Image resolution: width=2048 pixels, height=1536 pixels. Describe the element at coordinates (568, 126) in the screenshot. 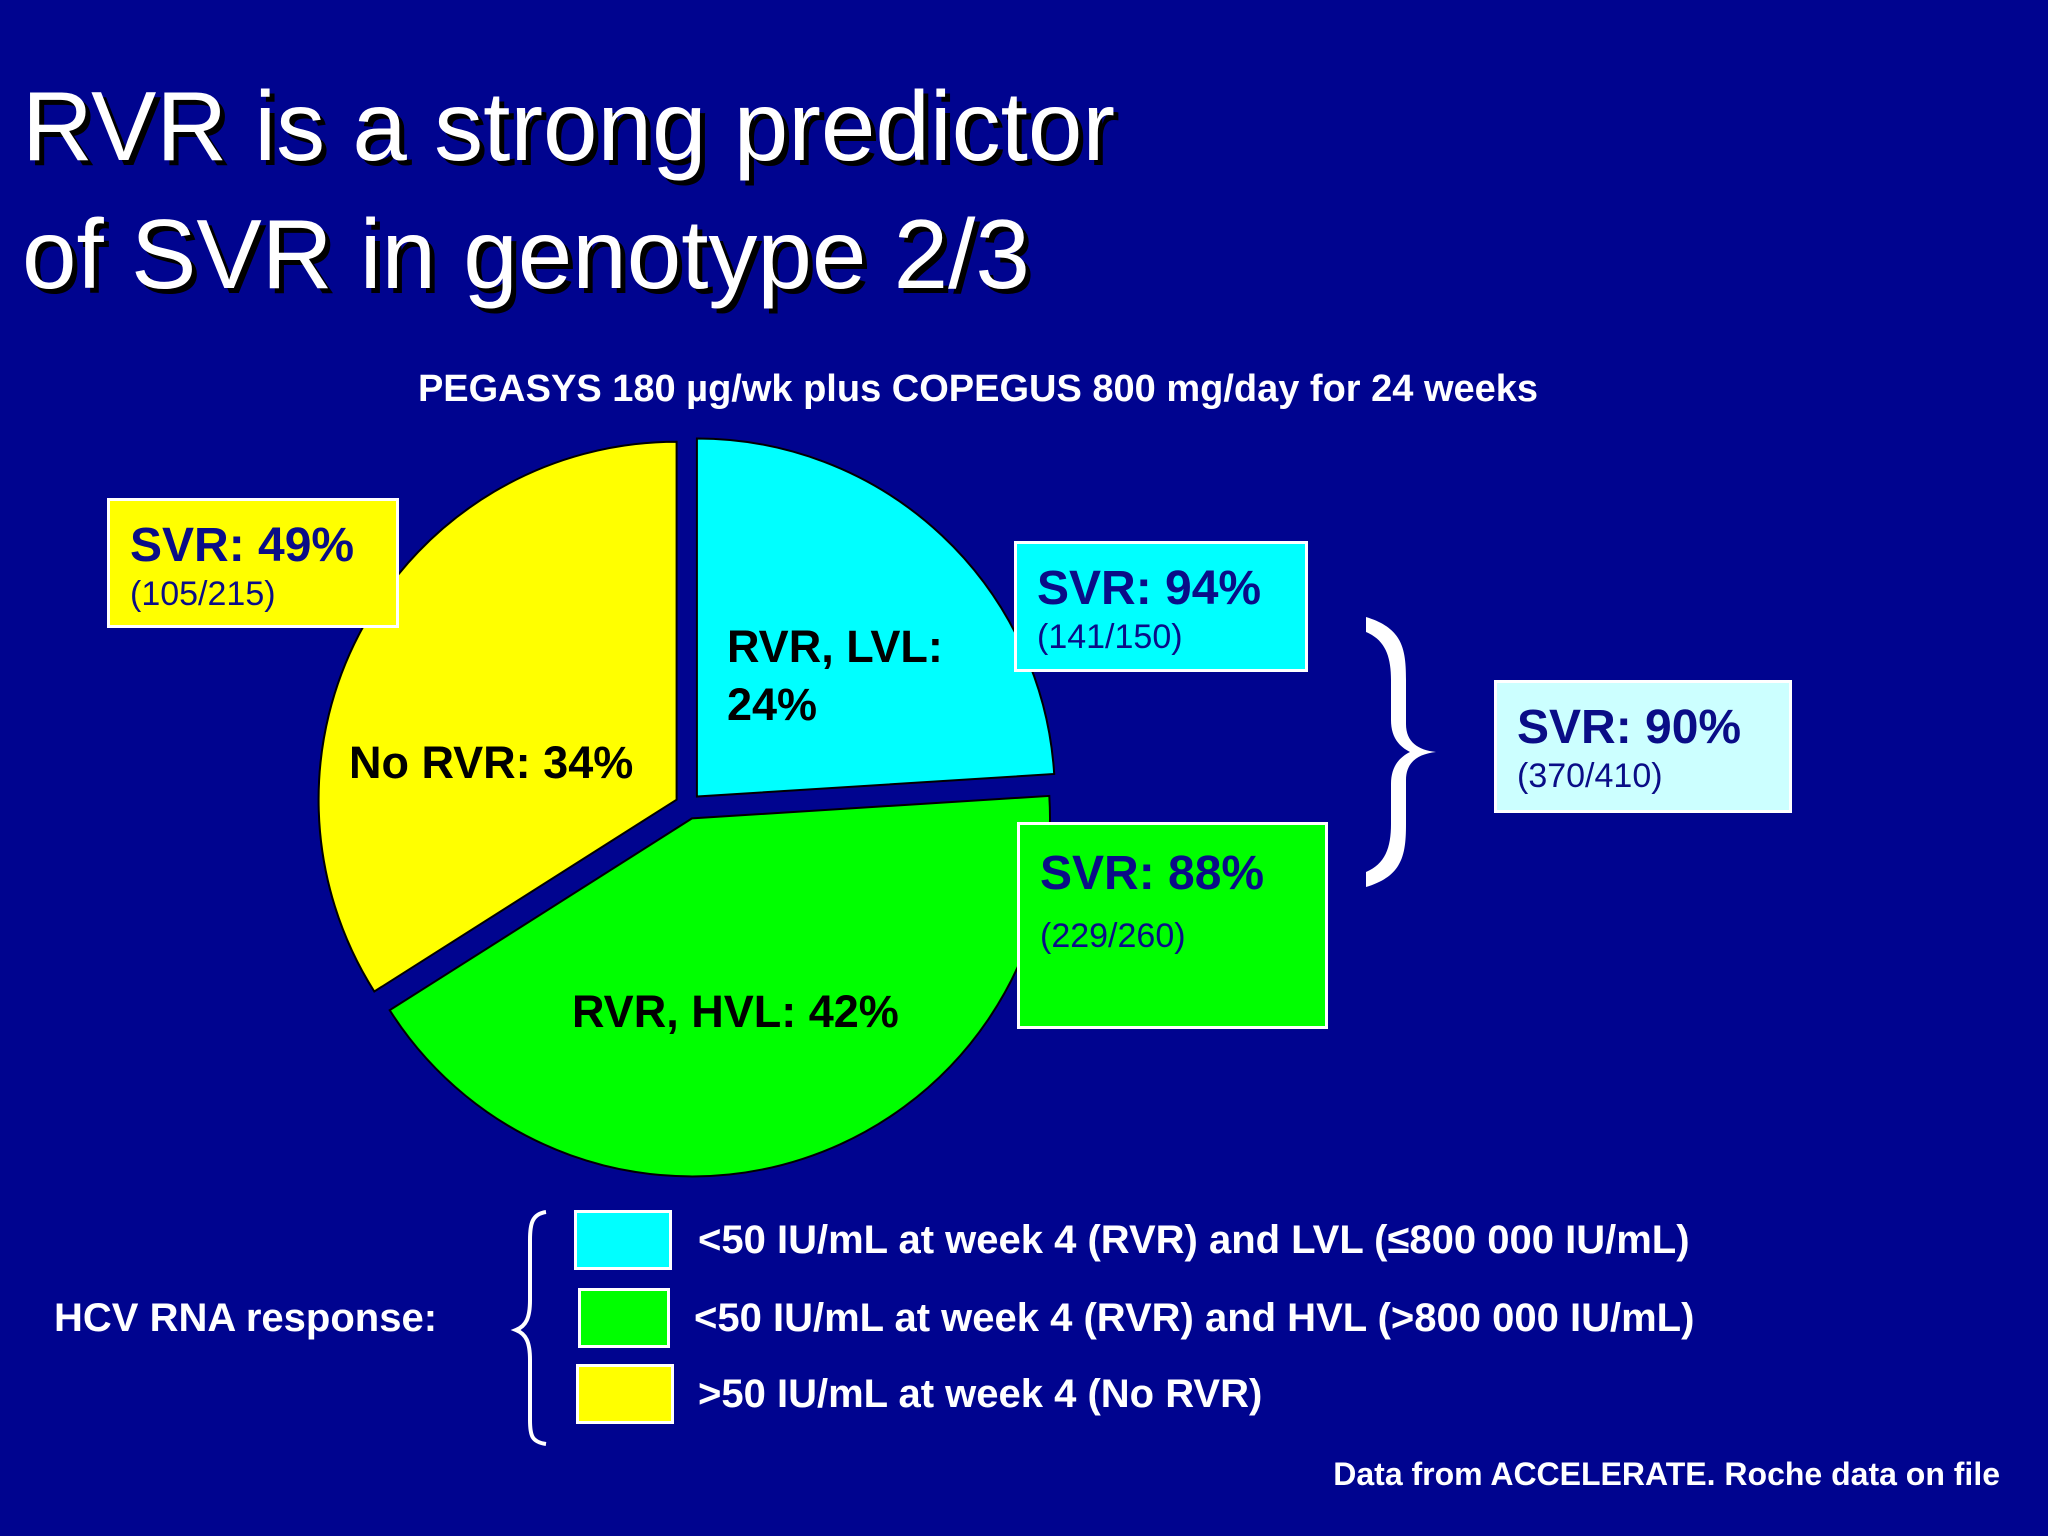

I see `slide-title-line-1: RVR is a strong predictor` at that location.